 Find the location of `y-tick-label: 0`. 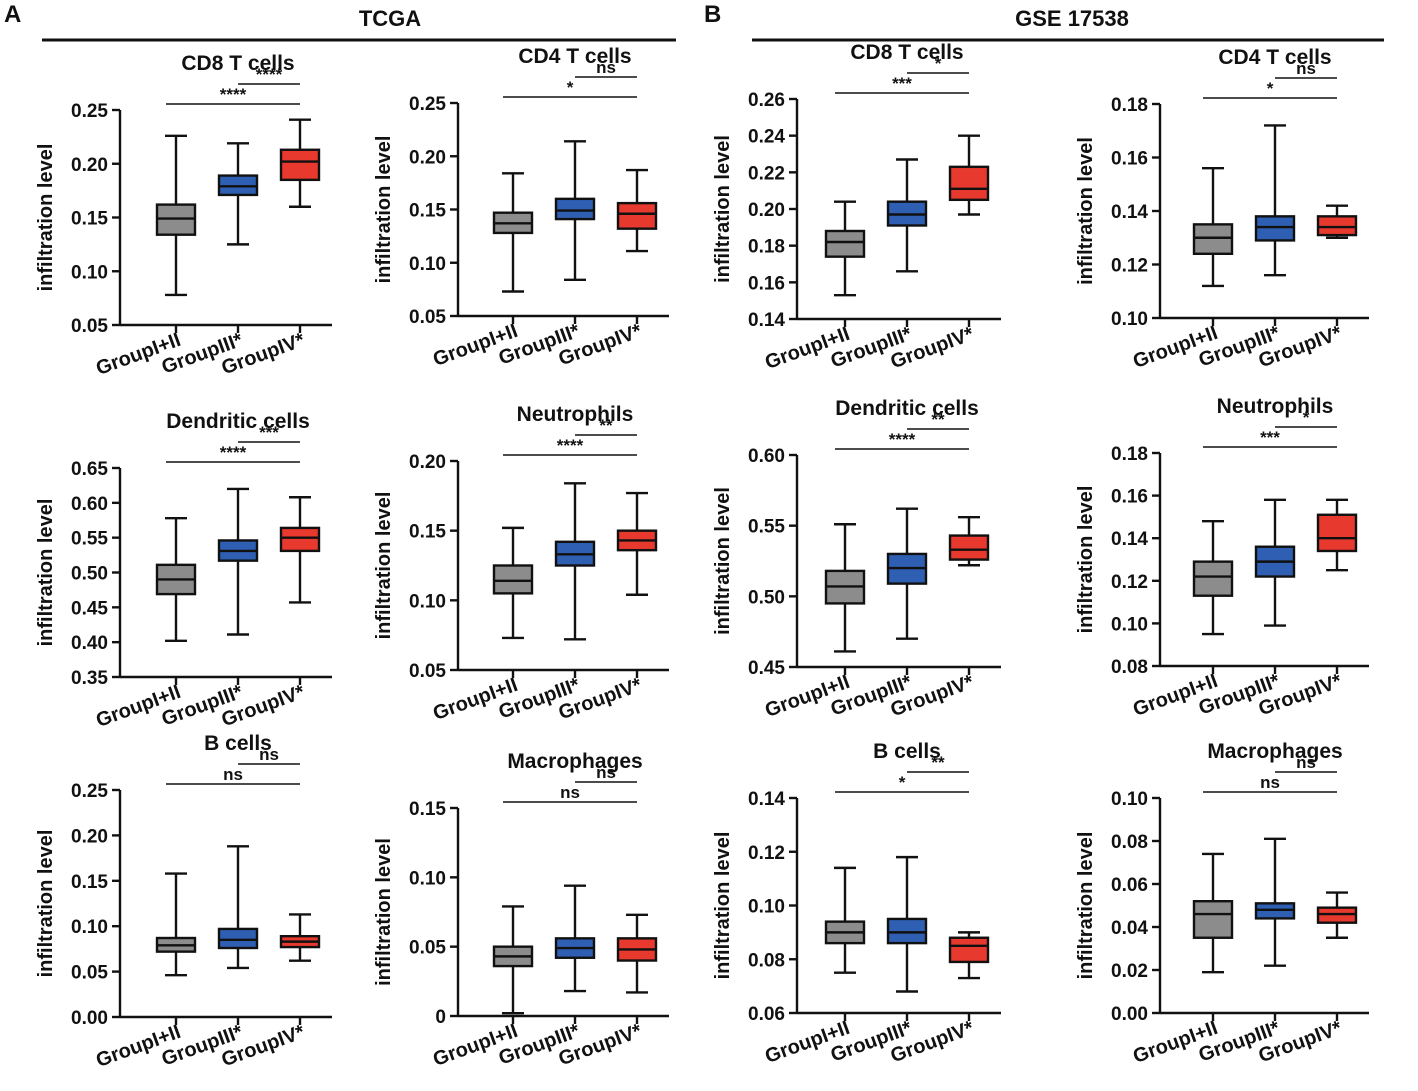

y-tick-label: 0 is located at coordinates (440, 1017).